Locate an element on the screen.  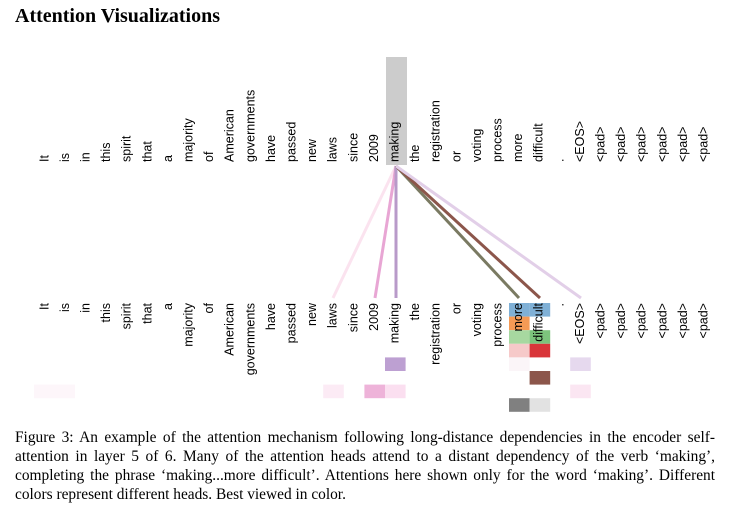
source-token: or is located at coordinates (456, 156).